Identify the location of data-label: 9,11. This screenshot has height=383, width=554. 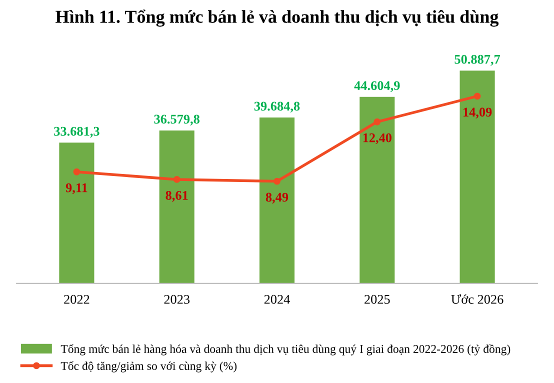
(77, 188).